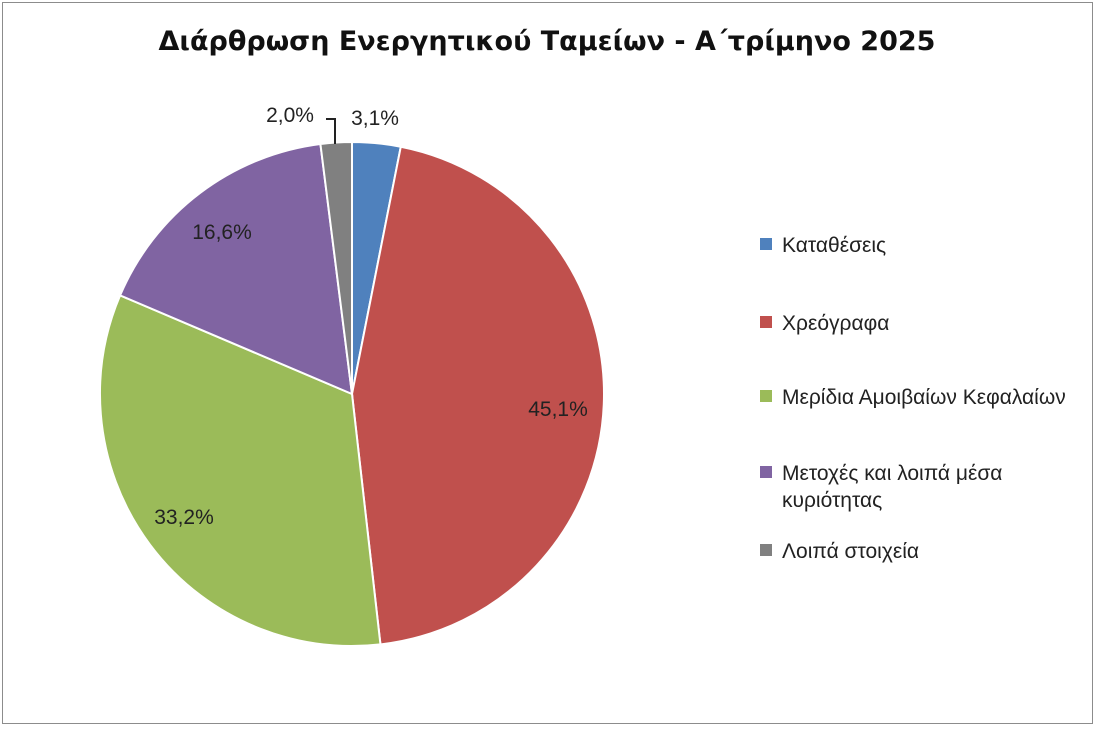  Describe the element at coordinates (924, 397) in the screenshot. I see `legend-label: Μερίδια Αμοιβαίων Κεφαλαίων` at that location.